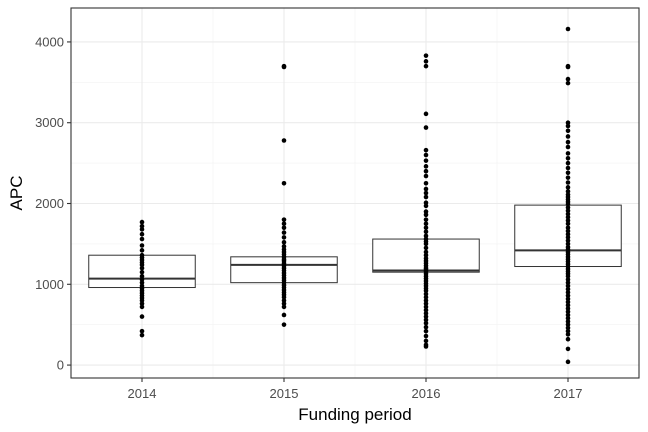 The height and width of the screenshot is (432, 648). I want to click on y-tick-label: 2000, so click(49, 203).